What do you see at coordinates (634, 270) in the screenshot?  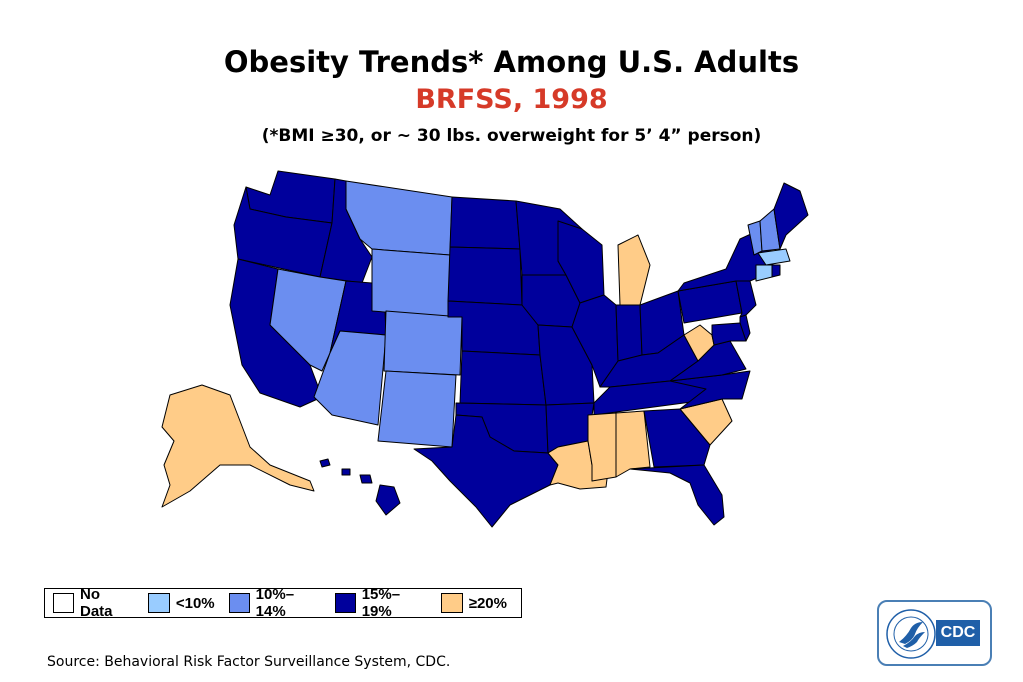 I see `state-mi` at bounding box center [634, 270].